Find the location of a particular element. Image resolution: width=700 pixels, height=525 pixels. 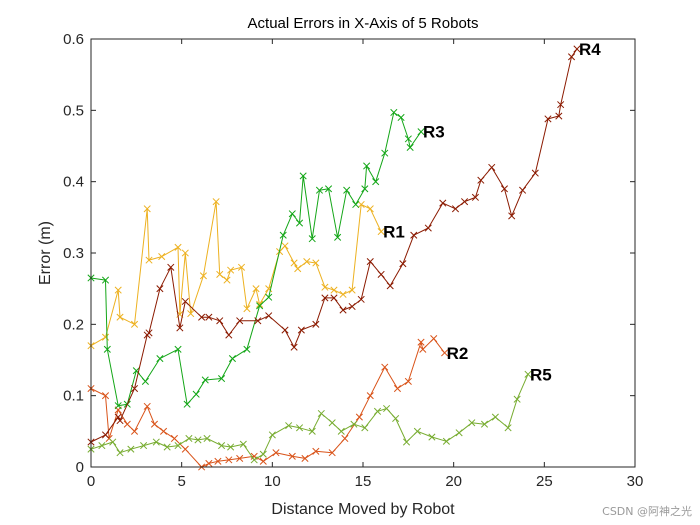

series-label-r3: R3 is located at coordinates (434, 132).